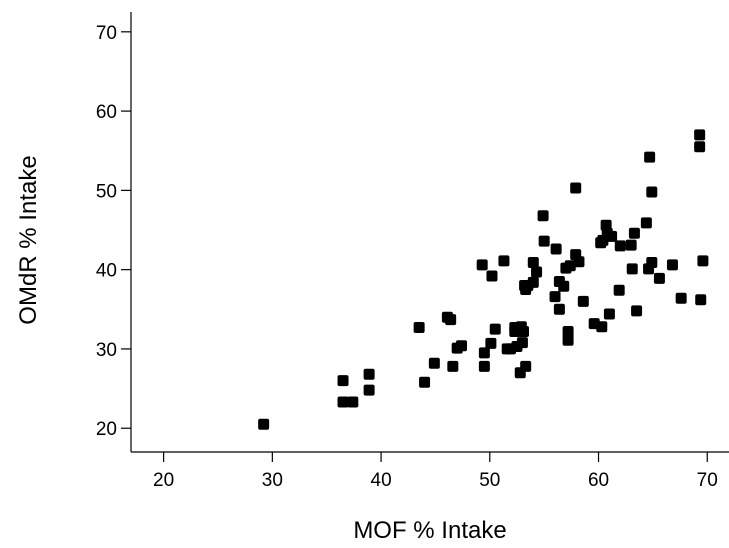 This screenshot has width=729, height=548. What do you see at coordinates (106, 33) in the screenshot?
I see `y-tick-label: 70` at bounding box center [106, 33].